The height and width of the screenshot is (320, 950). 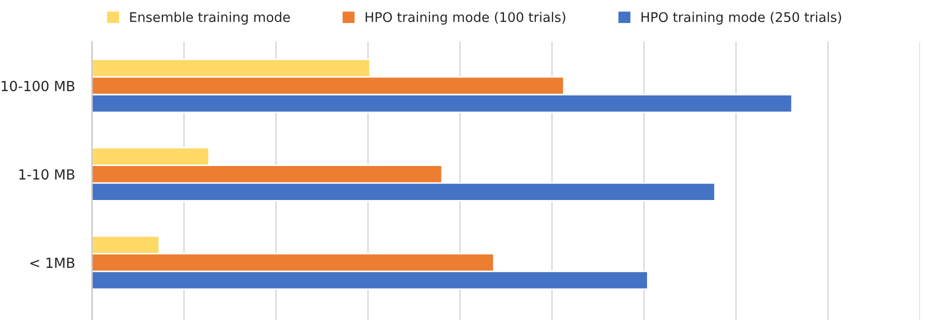 I want to click on y-tick-label: 10-100 MB, so click(x=38, y=86).